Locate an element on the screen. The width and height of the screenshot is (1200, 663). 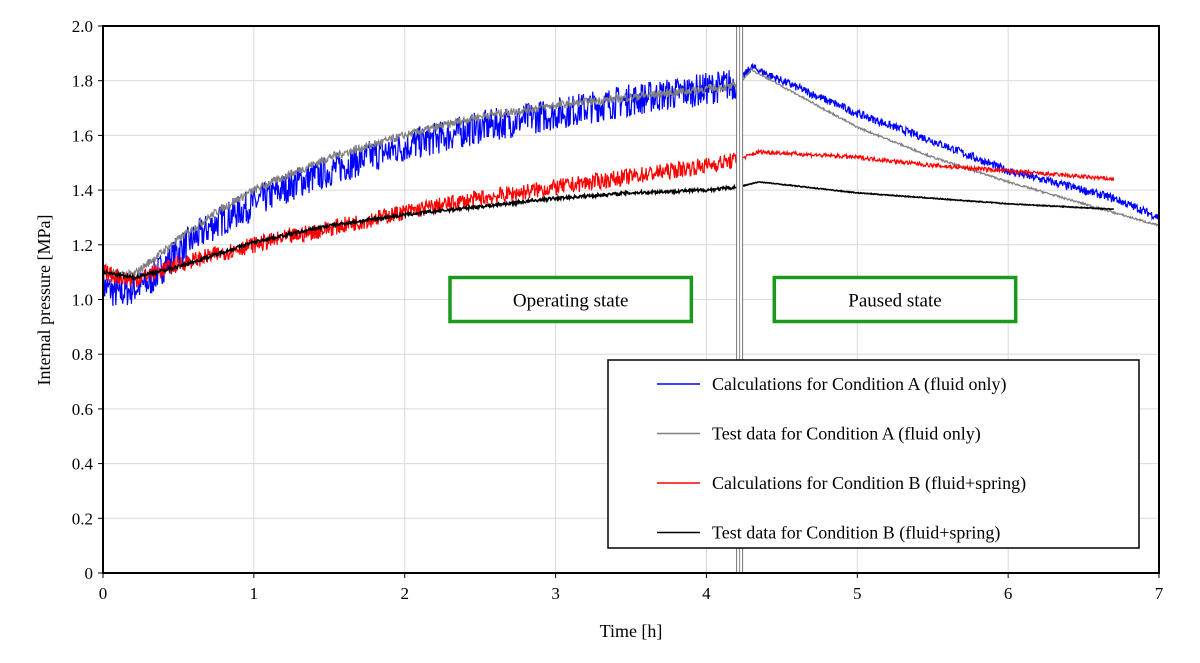
y-tick-label: 1.2 is located at coordinates (82, 245).